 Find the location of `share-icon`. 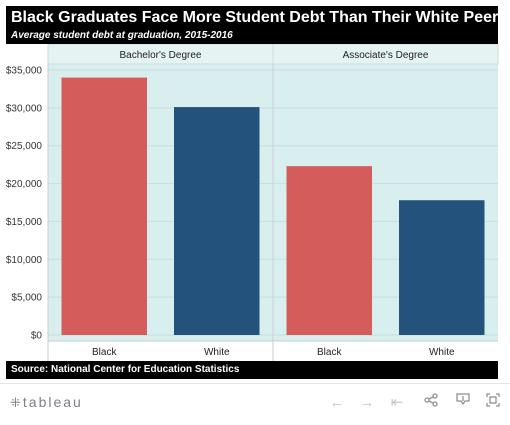

share-icon is located at coordinates (431, 403).